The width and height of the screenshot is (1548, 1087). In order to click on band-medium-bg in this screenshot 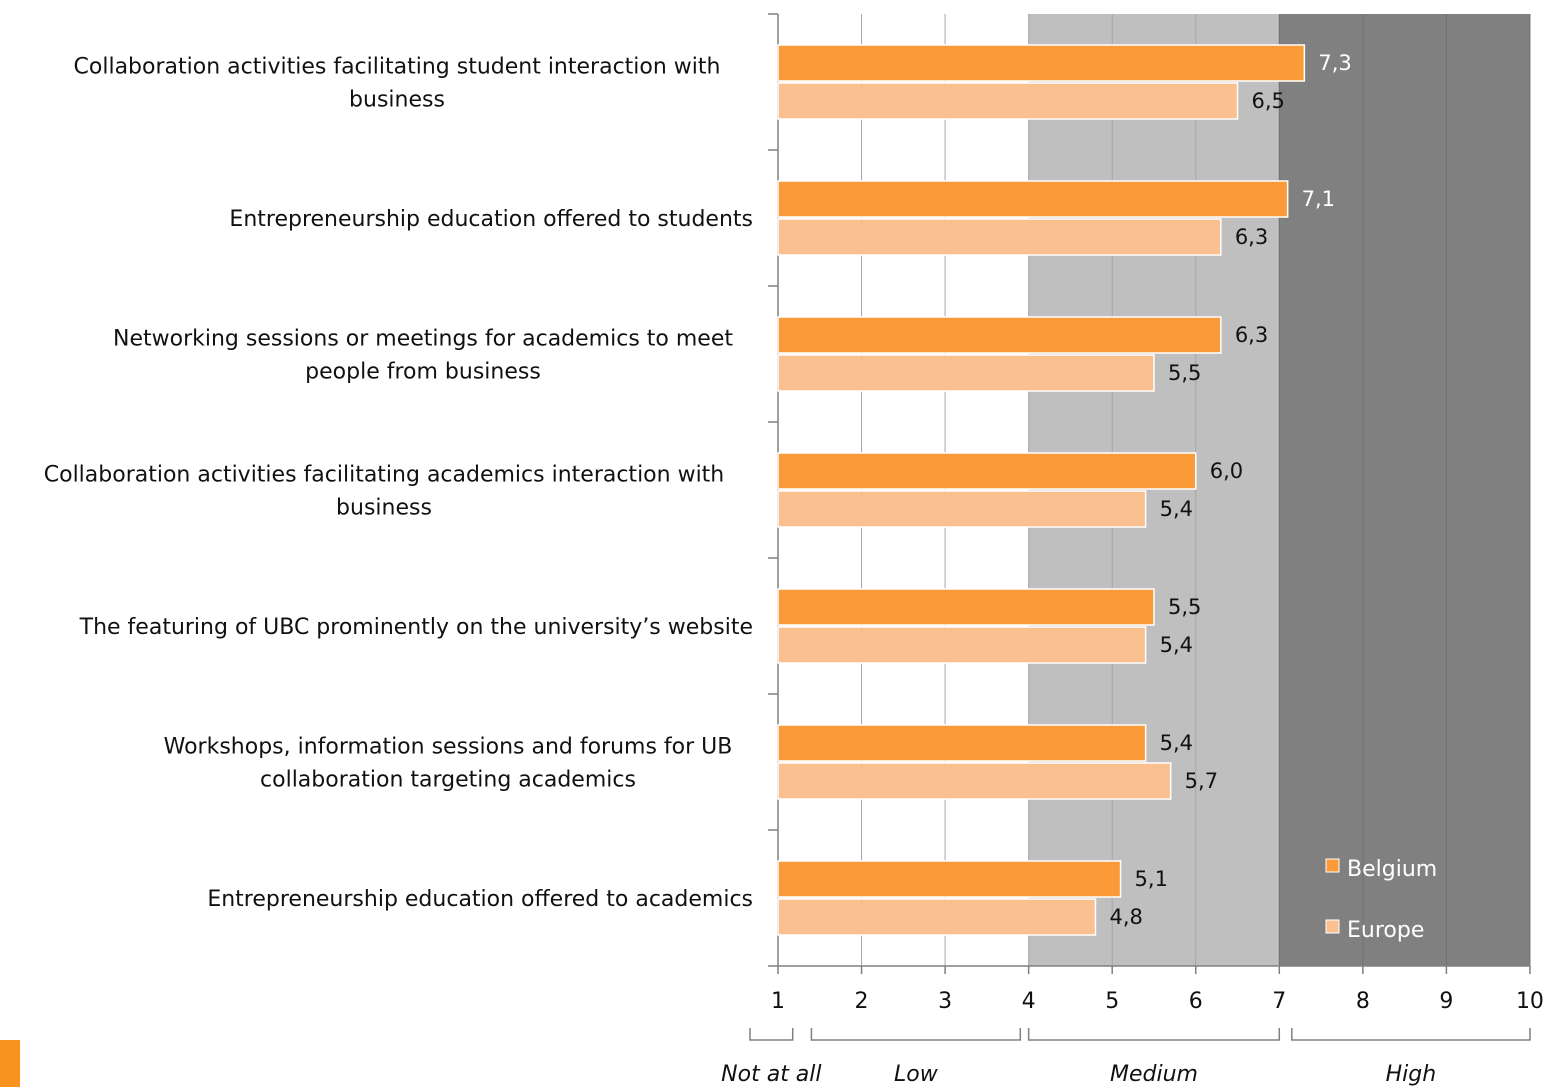, I will do `click(1154, 490)`.